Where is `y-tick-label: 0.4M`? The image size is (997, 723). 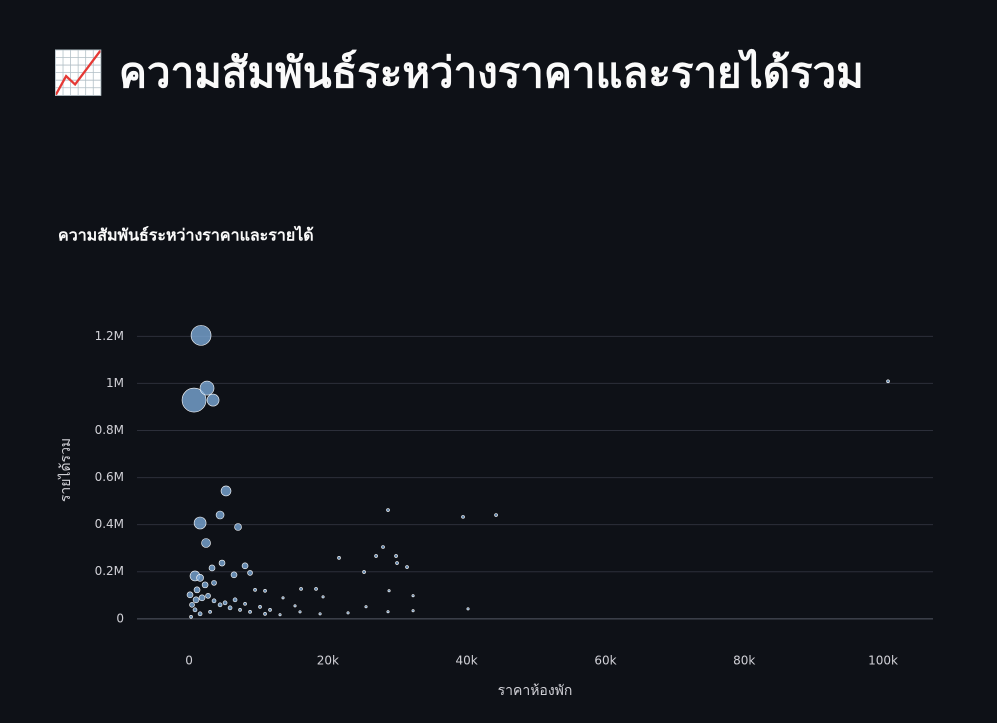 y-tick-label: 0.4M is located at coordinates (109, 524).